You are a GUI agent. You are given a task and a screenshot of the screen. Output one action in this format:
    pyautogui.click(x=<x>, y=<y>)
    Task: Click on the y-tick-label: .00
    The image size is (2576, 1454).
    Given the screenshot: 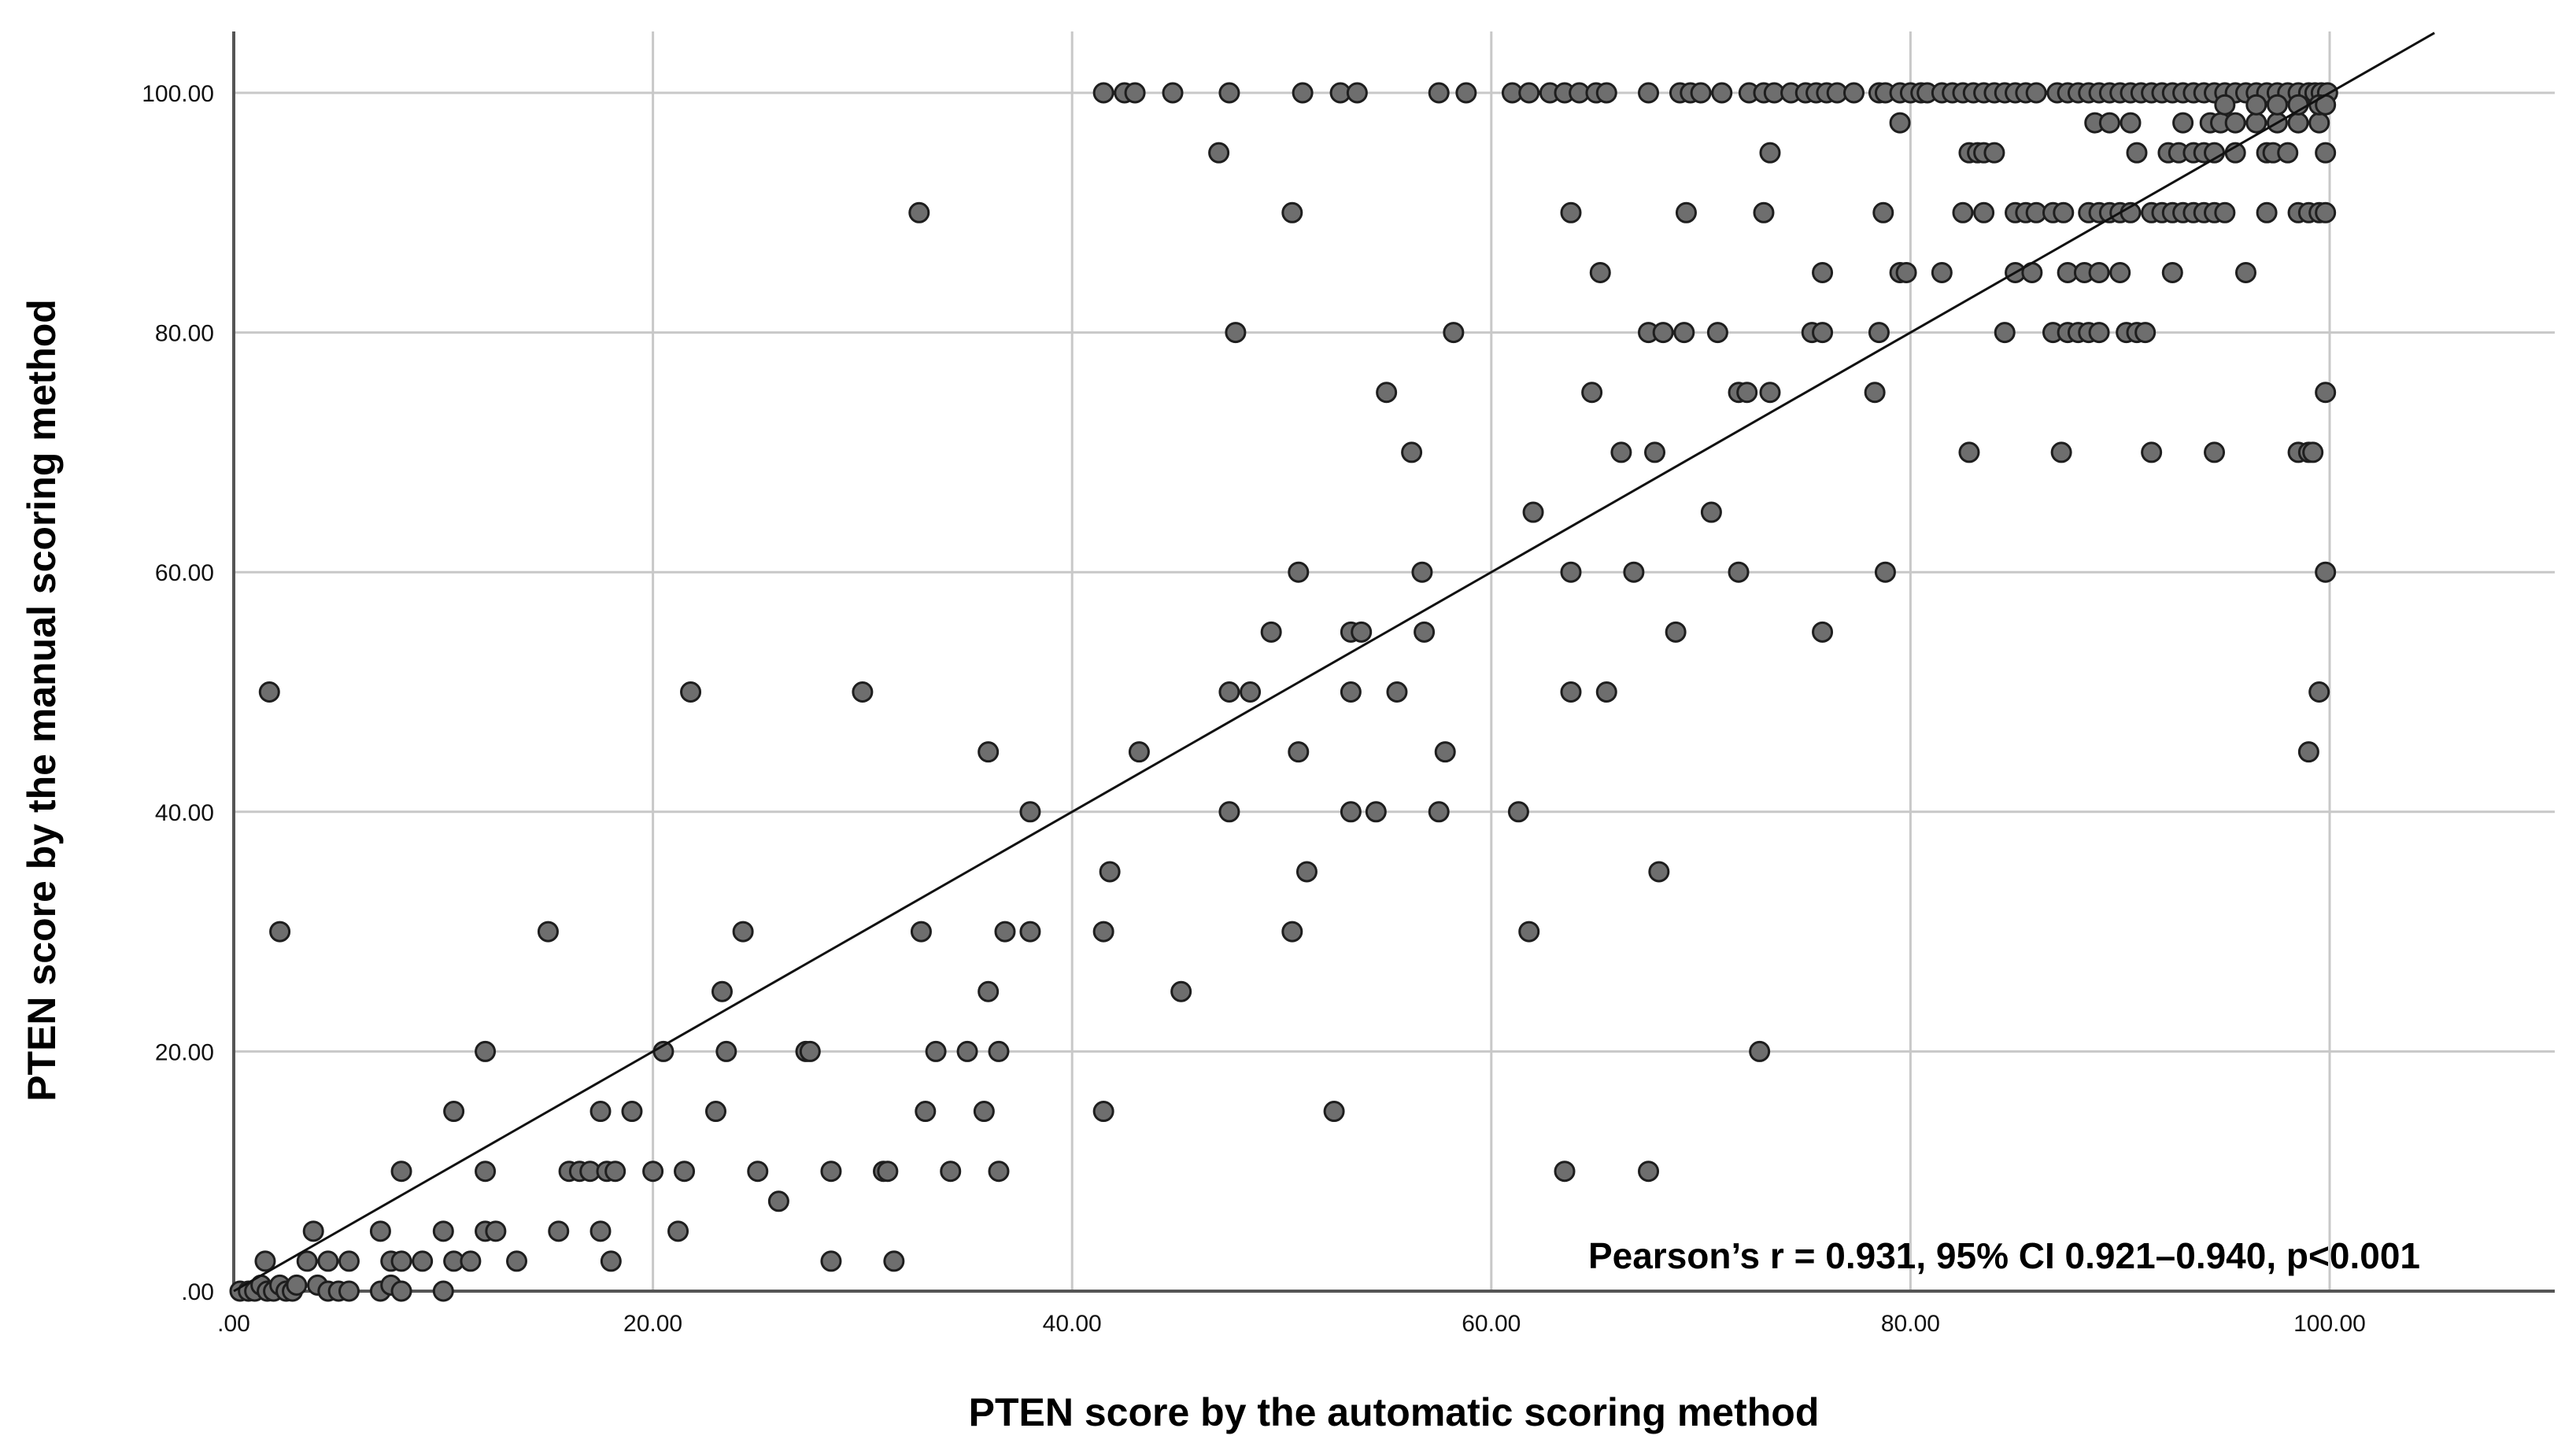 What is the action you would take?
    pyautogui.click(x=197, y=1292)
    